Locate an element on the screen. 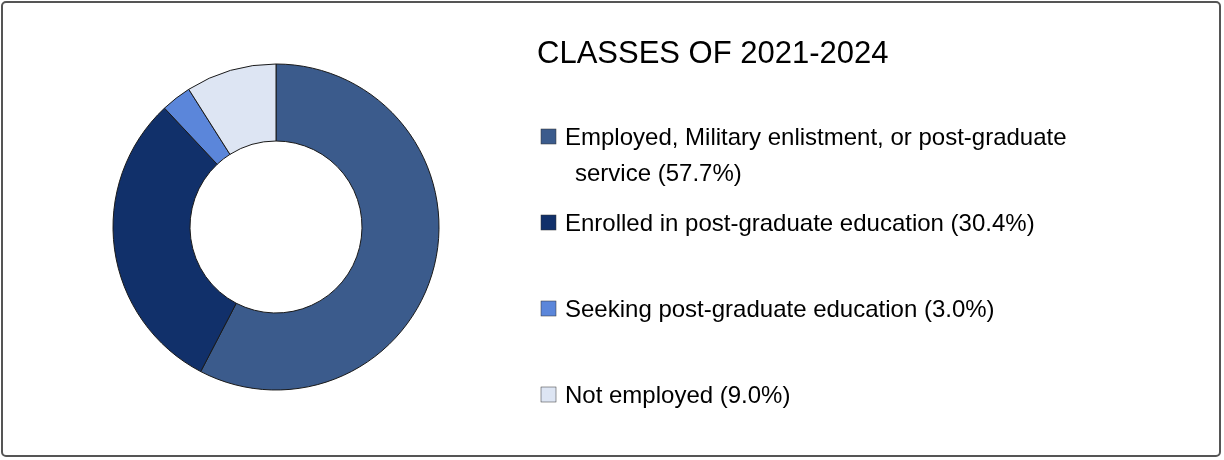 The image size is (1224, 460). legend-label: Seeking post-graduate education (3.0%) is located at coordinates (780, 308).